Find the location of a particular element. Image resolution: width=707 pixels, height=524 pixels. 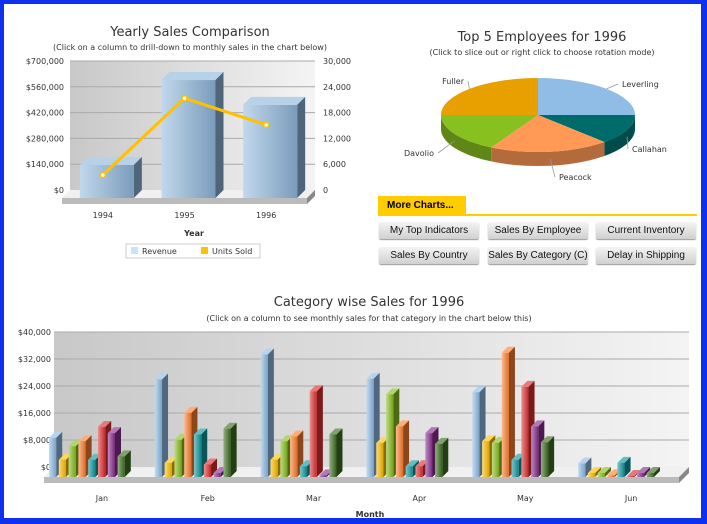

yearly-y2-tick: 12,000 is located at coordinates (337, 138).